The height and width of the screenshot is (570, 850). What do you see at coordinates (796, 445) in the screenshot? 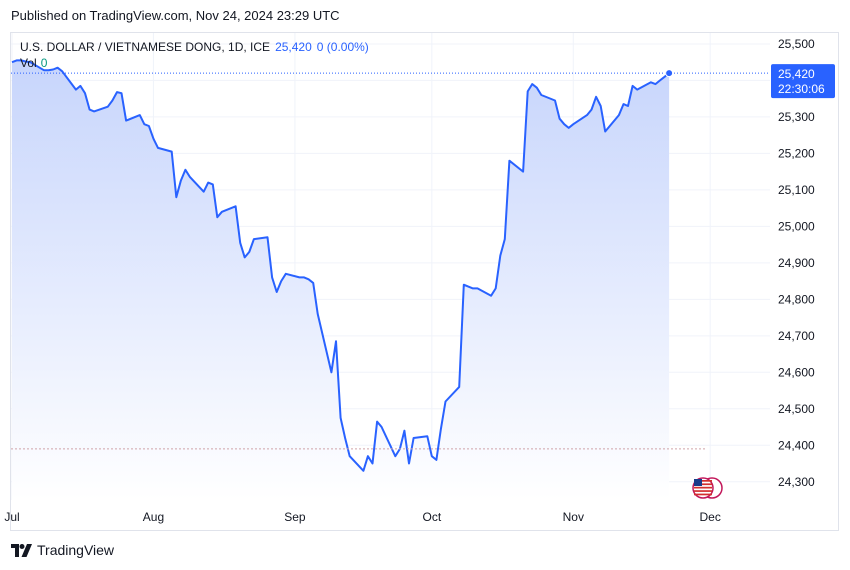
I see `y-tick-label: 24,400` at bounding box center [796, 445].